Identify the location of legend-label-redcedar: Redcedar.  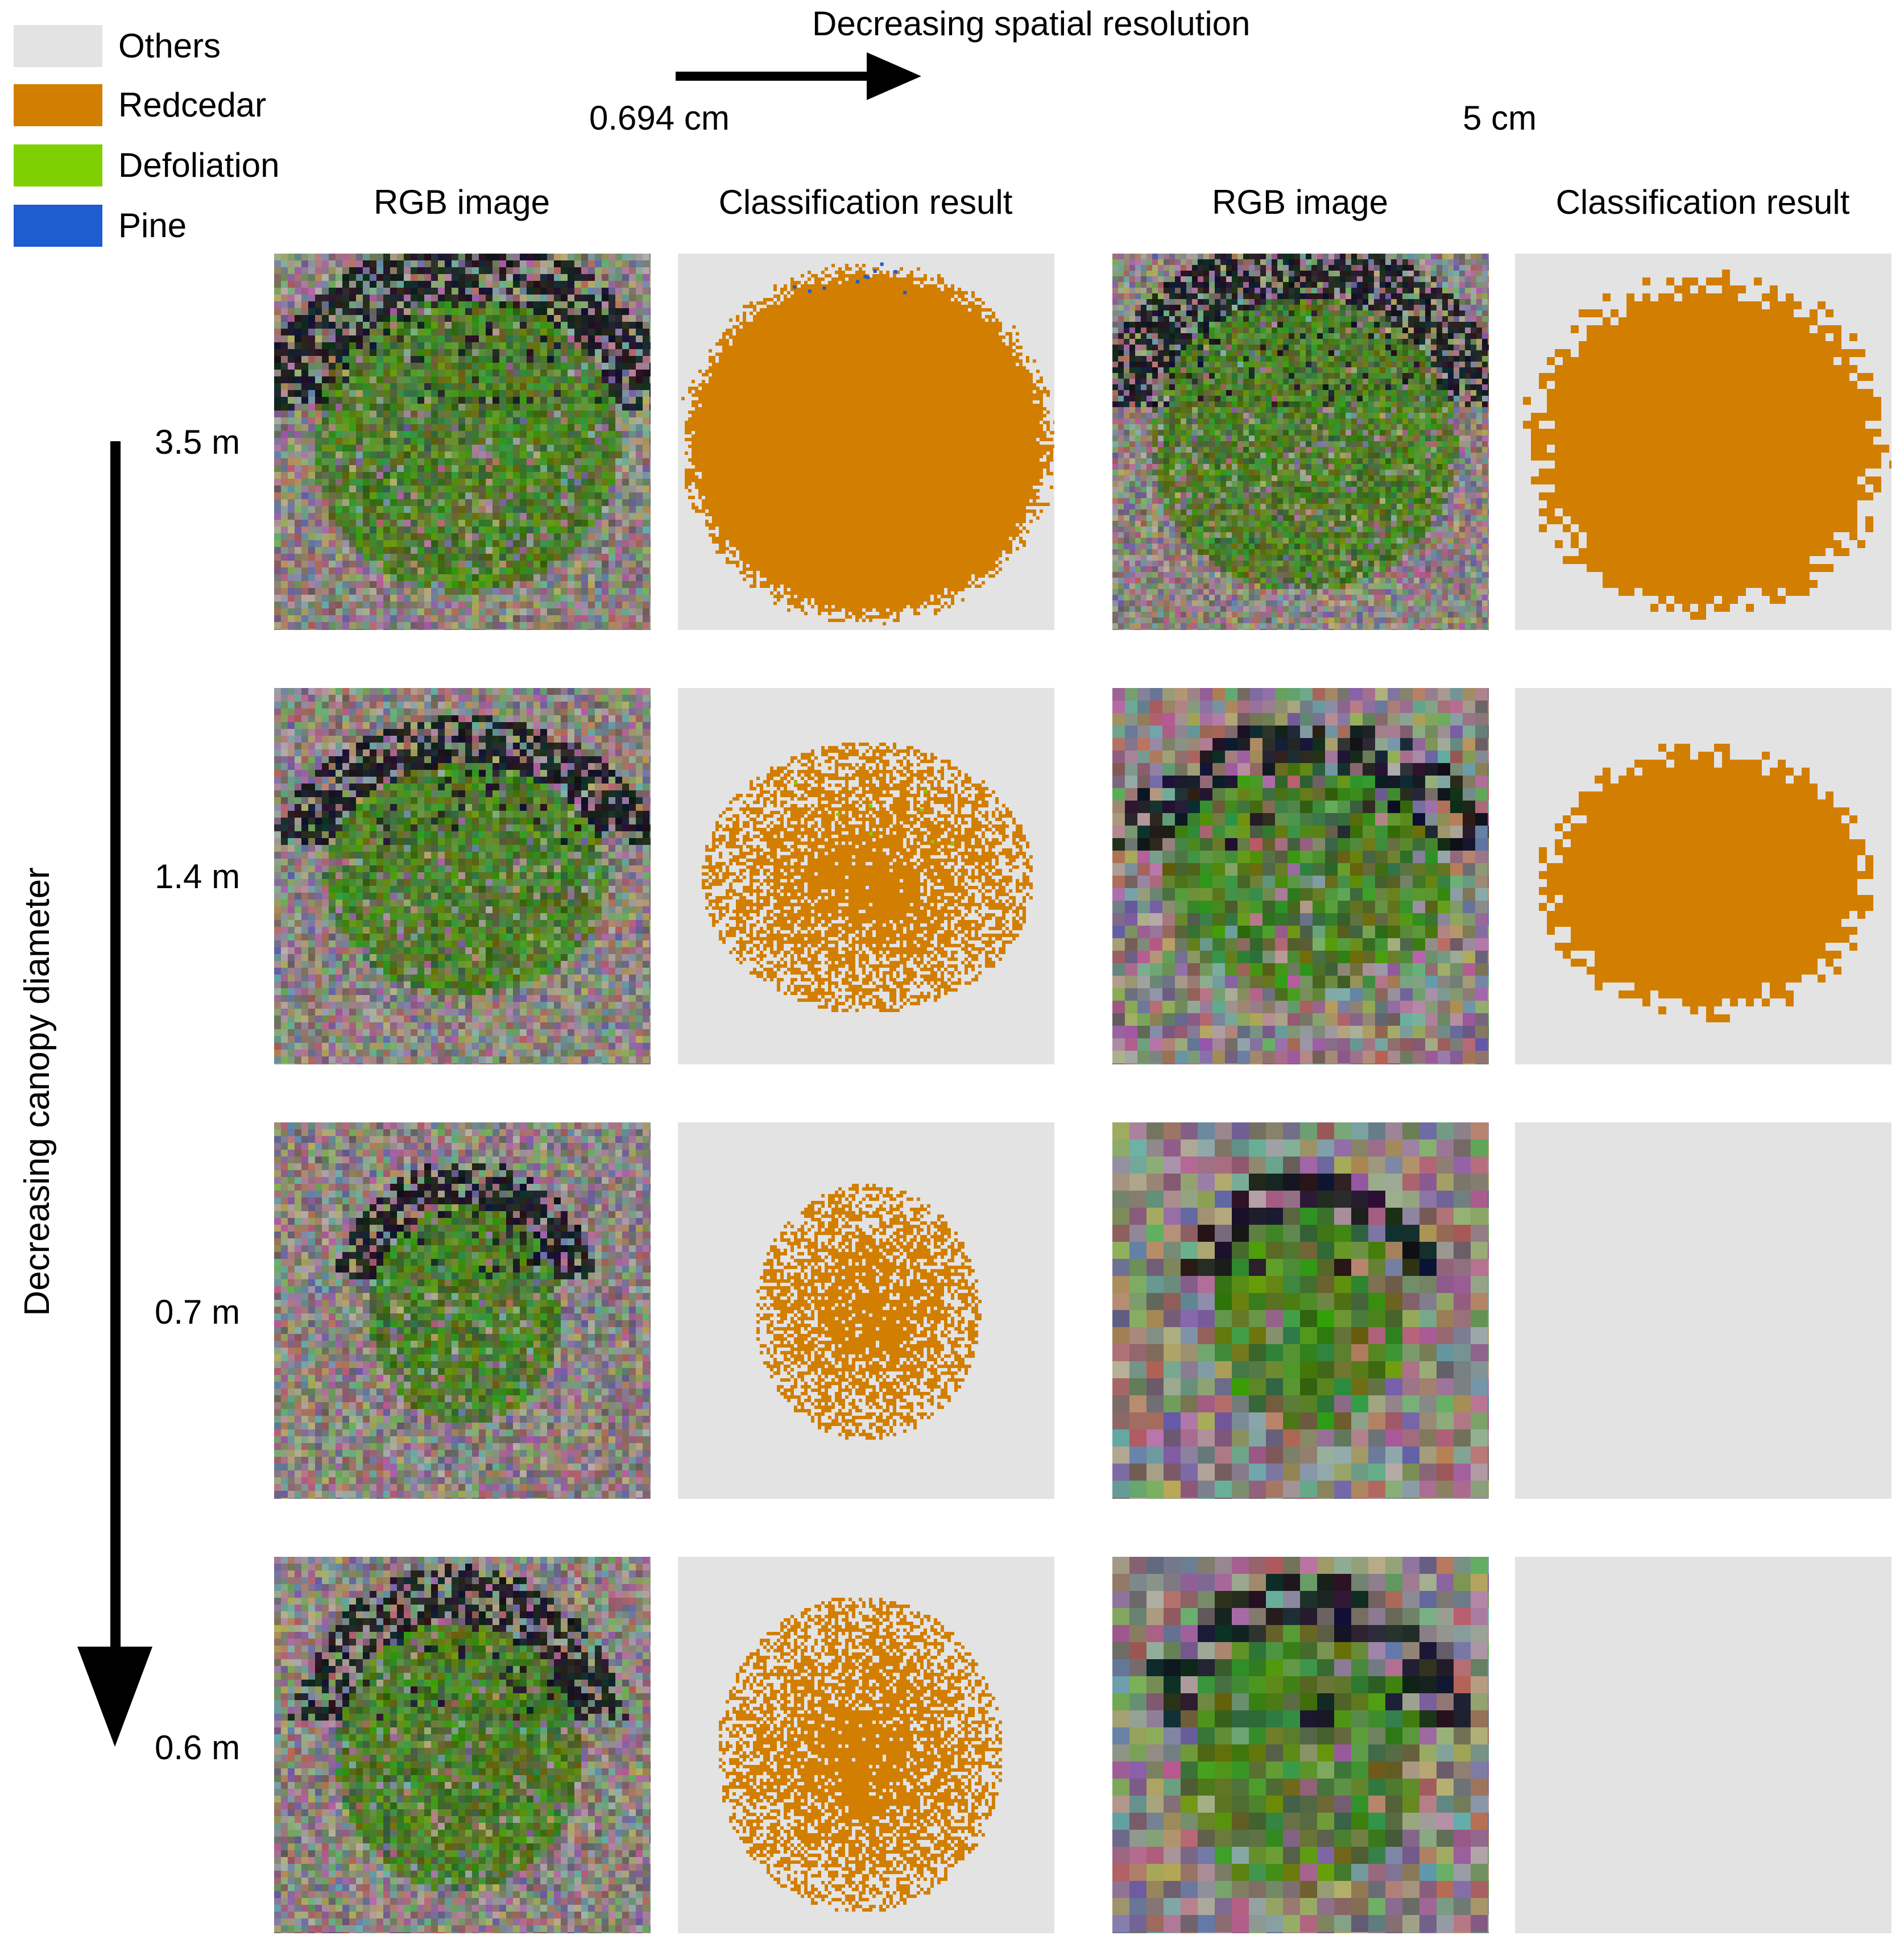
(192, 105).